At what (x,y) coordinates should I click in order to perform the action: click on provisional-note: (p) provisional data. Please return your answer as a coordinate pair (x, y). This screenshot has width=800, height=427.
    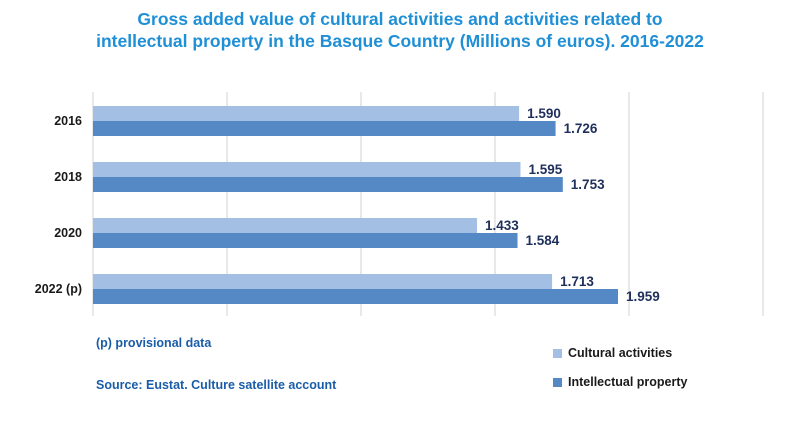
    Looking at the image, I should click on (154, 343).